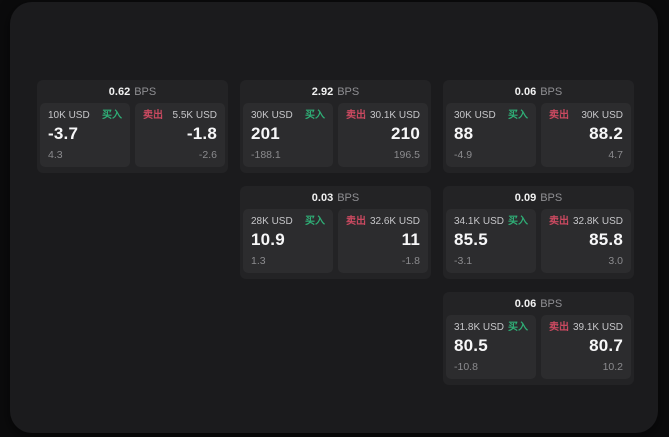 Image resolution: width=669 pixels, height=437 pixels. I want to click on sell-panel-header: 卖出 39.1K USD, so click(586, 328).